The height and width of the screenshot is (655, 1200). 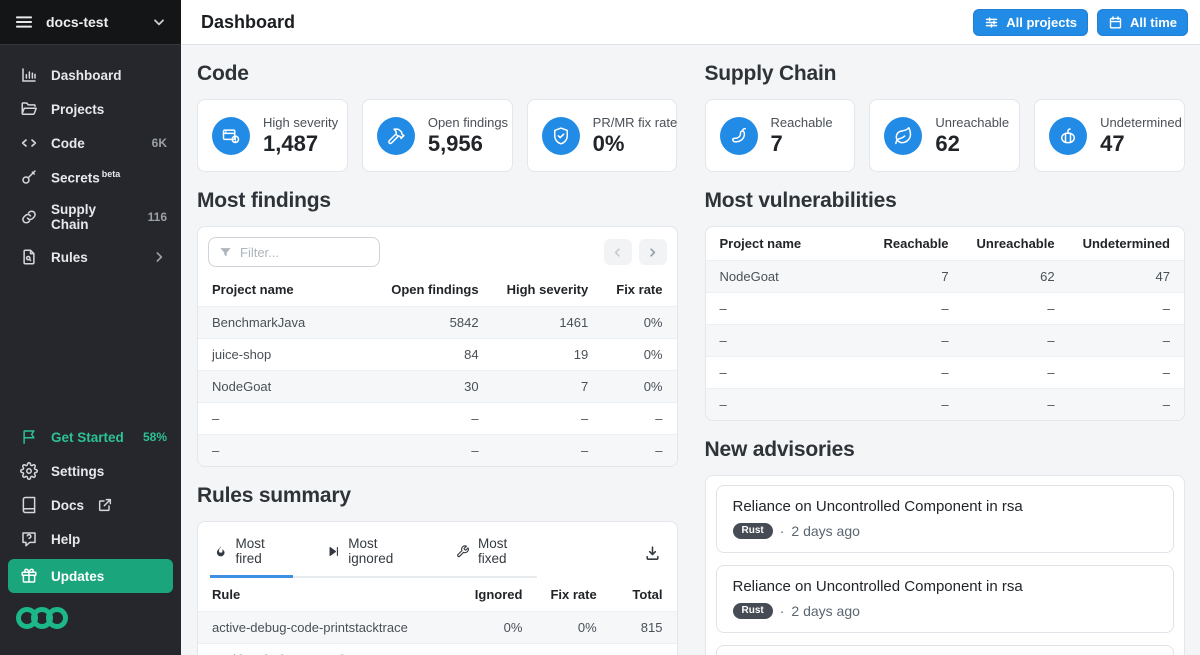 I want to click on sidebar-item-secrets: Secrets beta, so click(x=90, y=177).